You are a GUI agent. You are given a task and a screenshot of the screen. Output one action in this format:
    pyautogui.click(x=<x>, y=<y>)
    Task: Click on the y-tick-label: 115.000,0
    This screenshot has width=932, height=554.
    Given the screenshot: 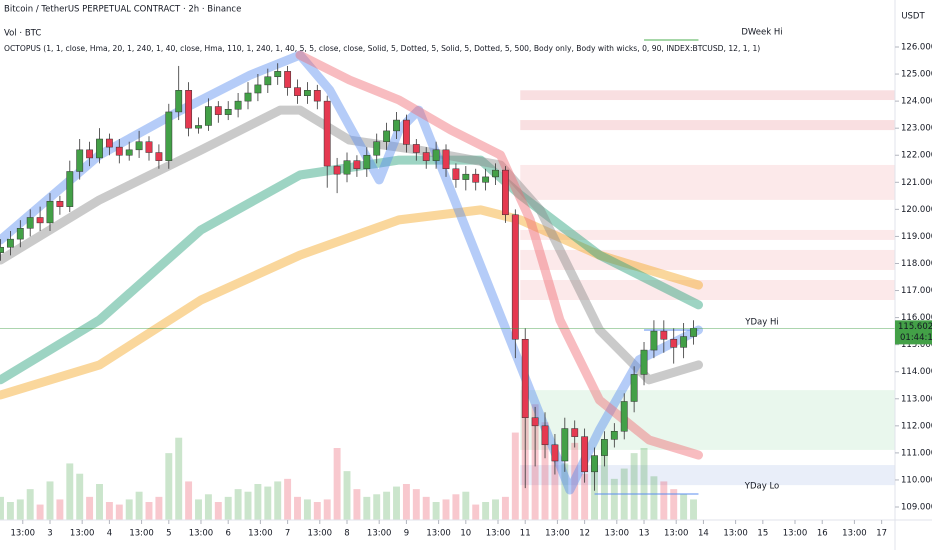 What is the action you would take?
    pyautogui.click(x=916, y=345)
    